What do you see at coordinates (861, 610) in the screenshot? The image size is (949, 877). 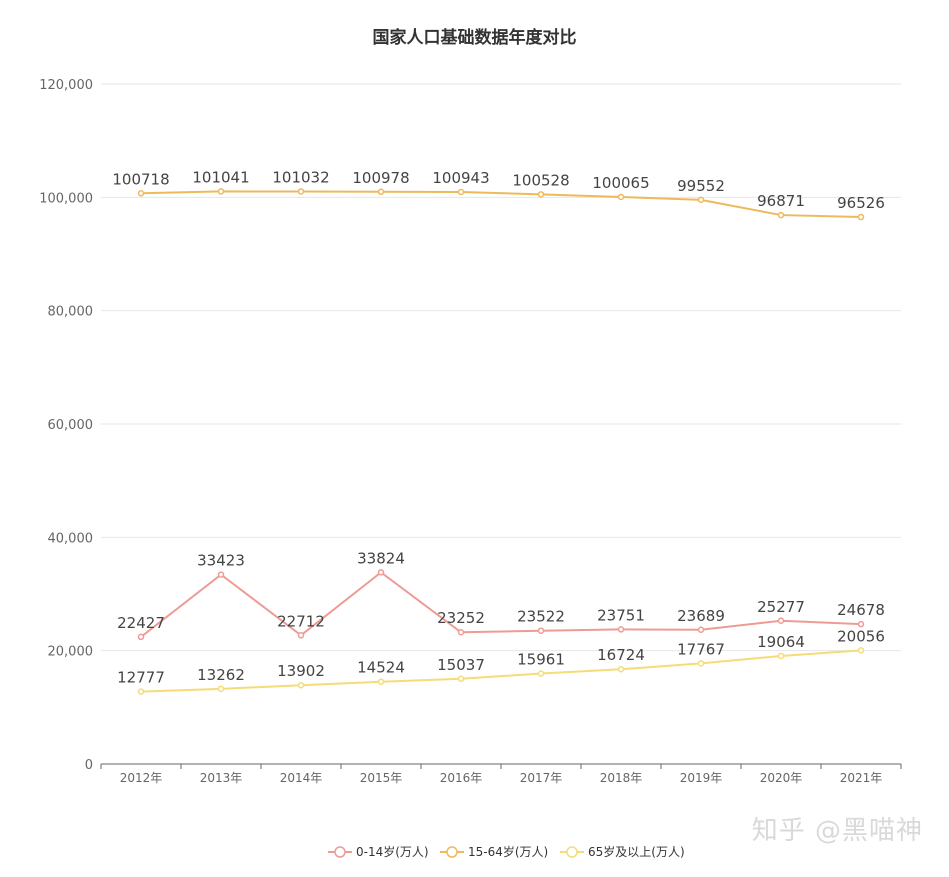 I see `data-label: 24678` at bounding box center [861, 610].